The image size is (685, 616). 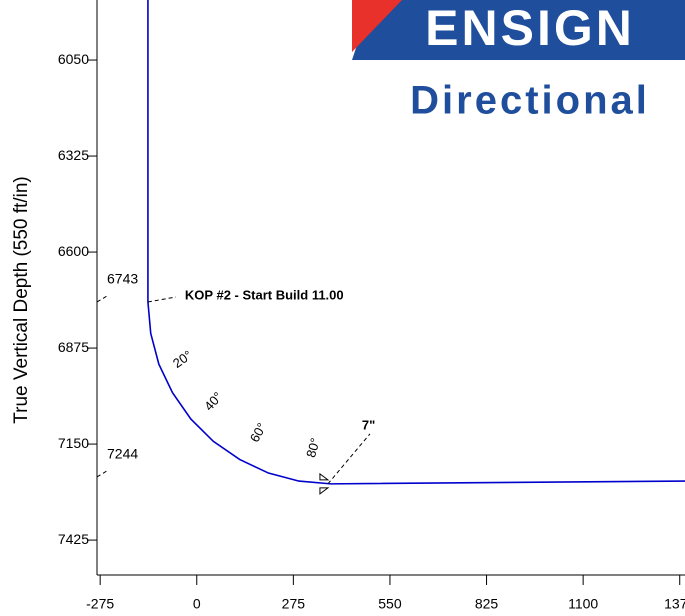 I want to click on kop-label: KOP #2 - Start Build 11.00, so click(x=264, y=294).